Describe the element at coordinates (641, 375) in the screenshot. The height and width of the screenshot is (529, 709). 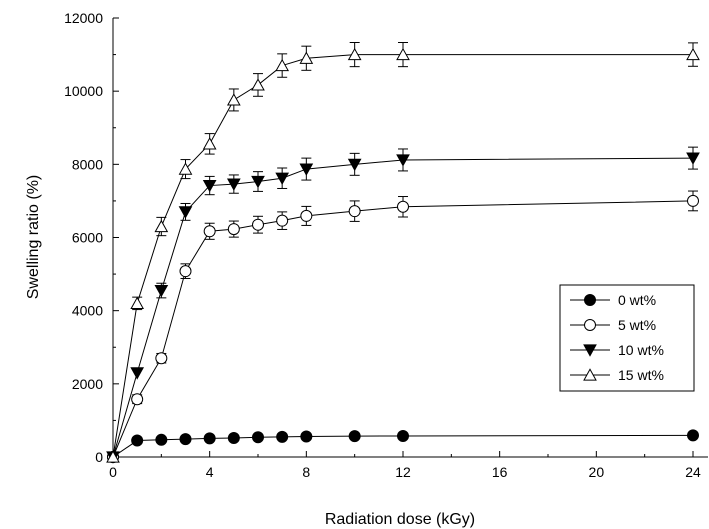
I see `legend-label-3: 15 wt%` at that location.